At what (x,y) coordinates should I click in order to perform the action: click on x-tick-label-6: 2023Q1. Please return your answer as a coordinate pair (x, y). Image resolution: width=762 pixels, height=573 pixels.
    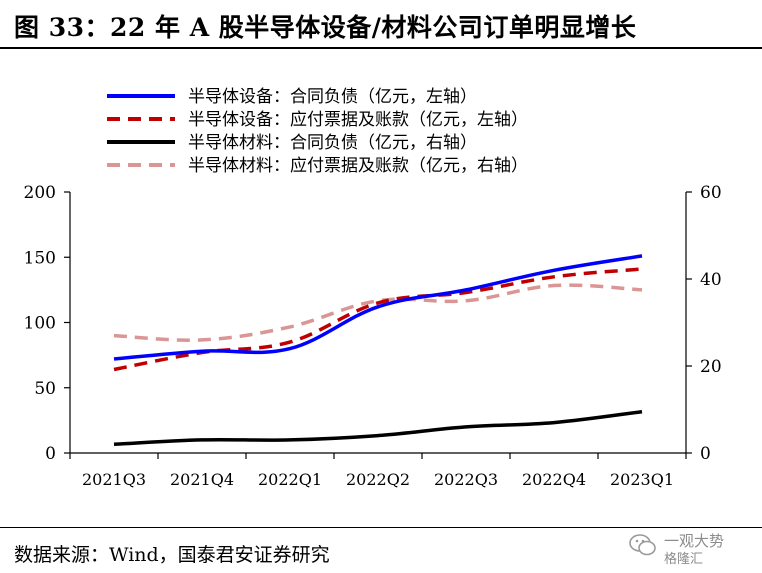
    Looking at the image, I should click on (642, 479).